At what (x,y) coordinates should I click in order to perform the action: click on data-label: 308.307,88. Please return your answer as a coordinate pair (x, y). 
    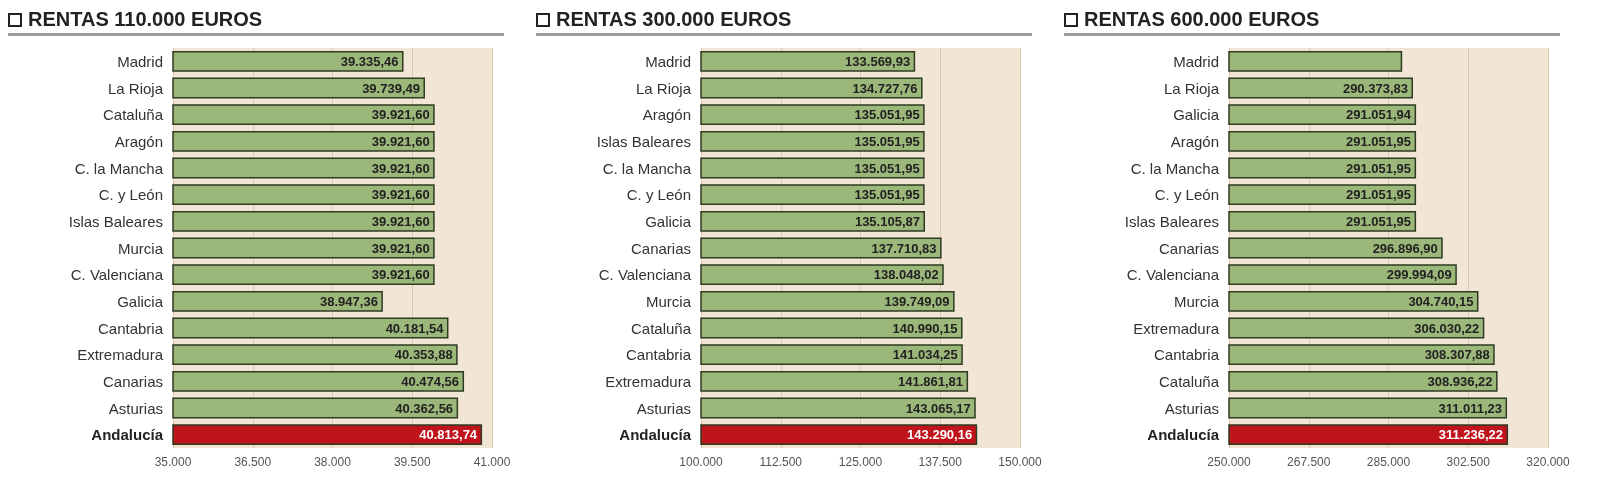
    Looking at the image, I should click on (1457, 355).